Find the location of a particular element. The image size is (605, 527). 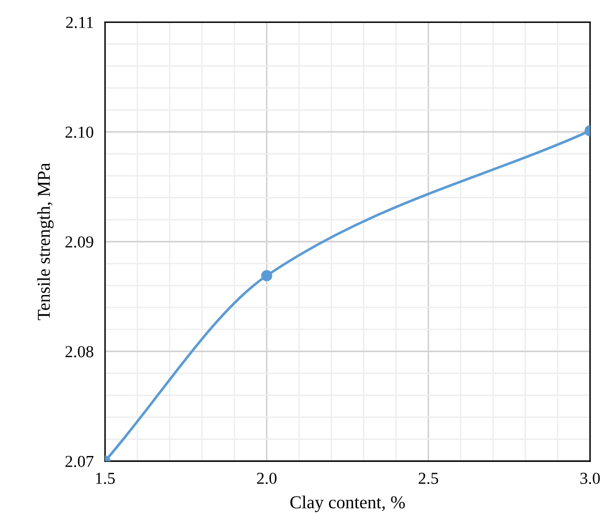

y-tick-label: 2.11 is located at coordinates (79, 22).